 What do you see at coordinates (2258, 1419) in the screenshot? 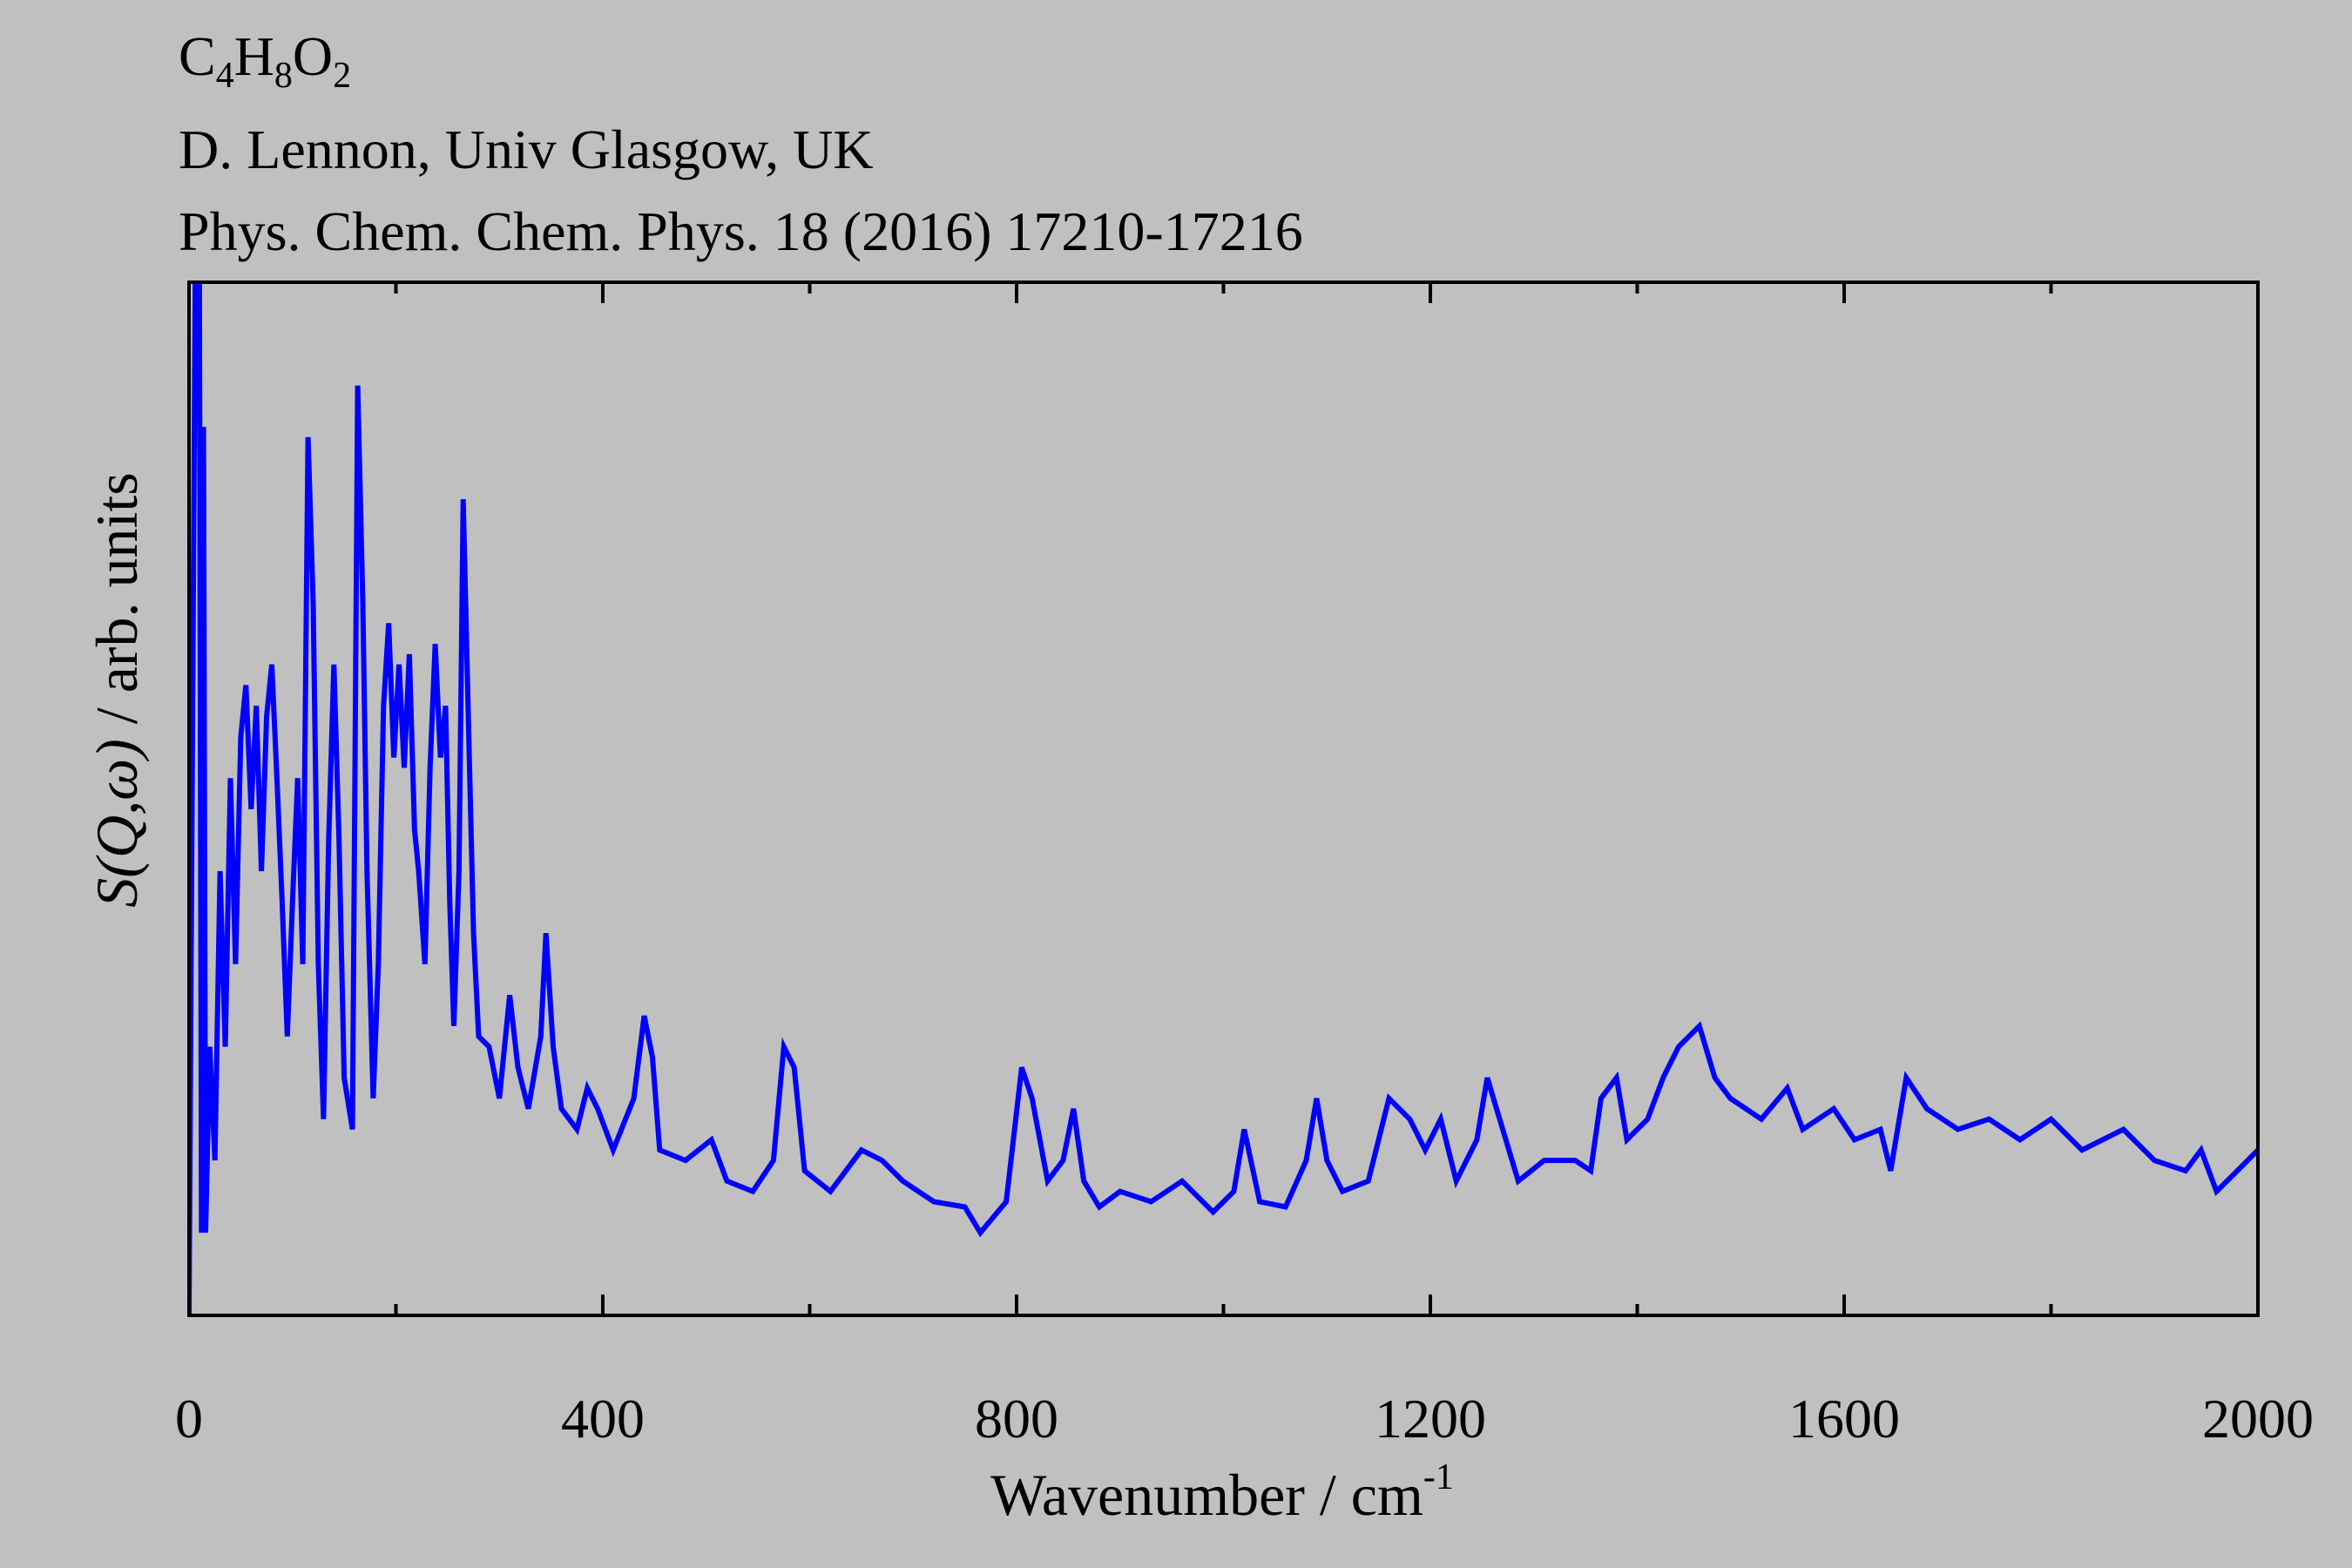
I see `x-tick-label: 2000` at bounding box center [2258, 1419].